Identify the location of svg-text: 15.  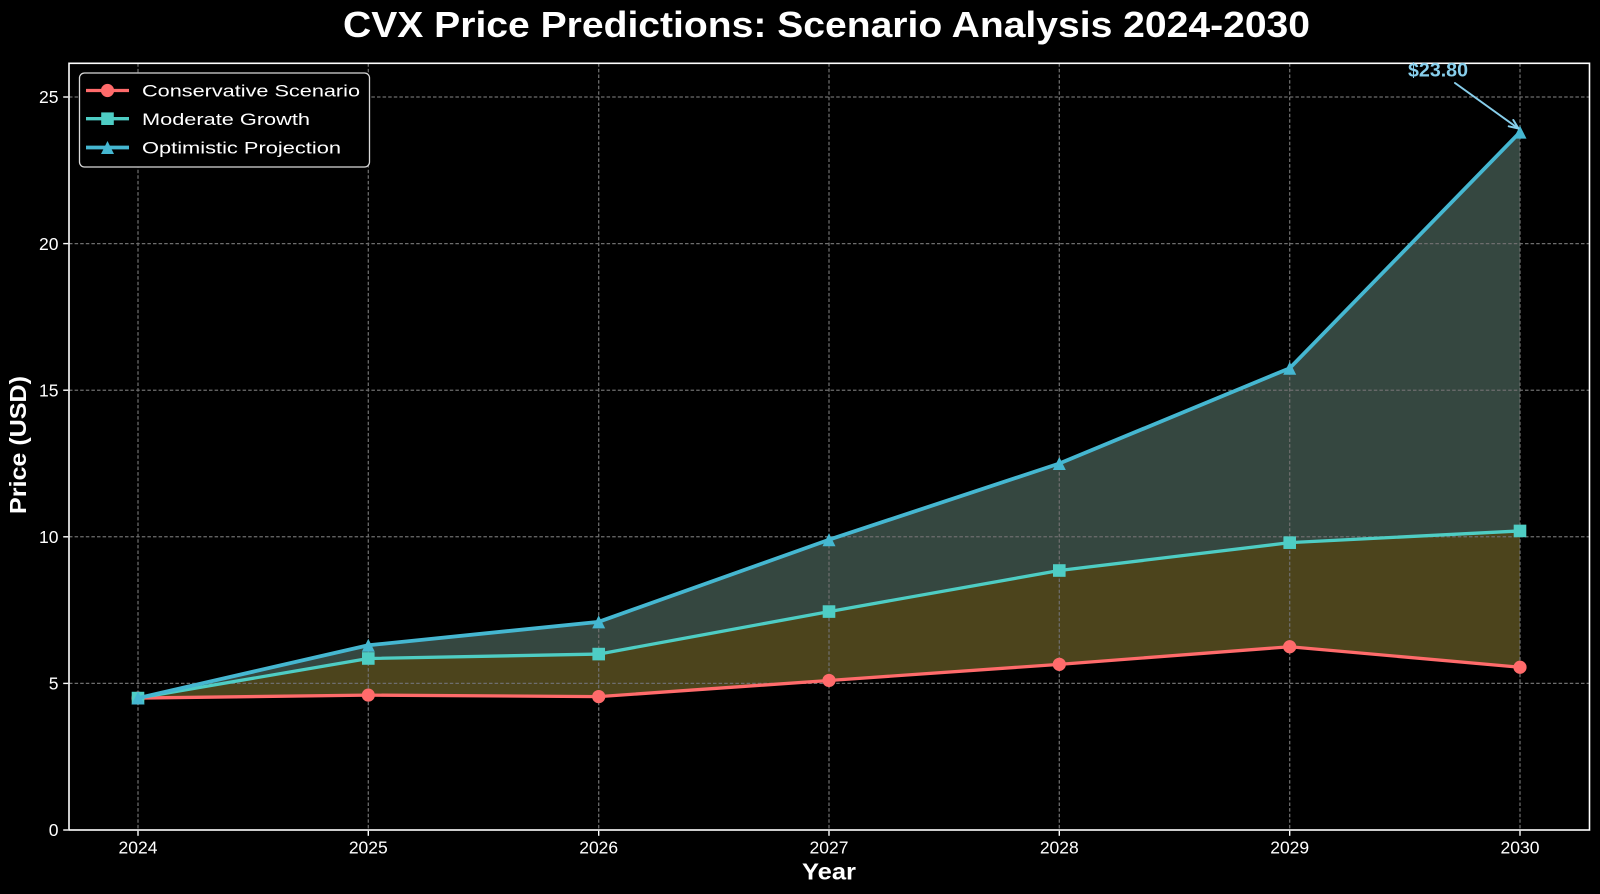
(48, 390).